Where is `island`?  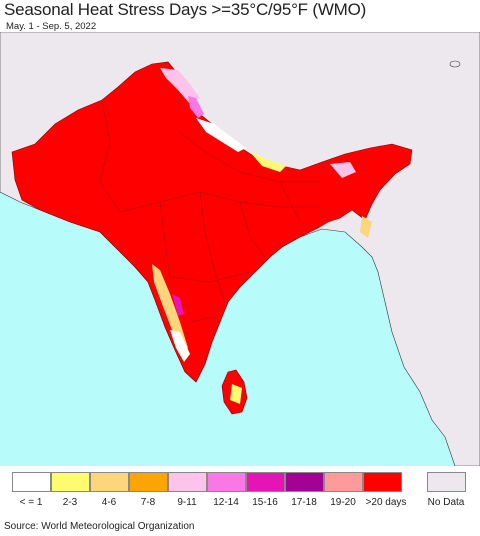 island is located at coordinates (455, 64).